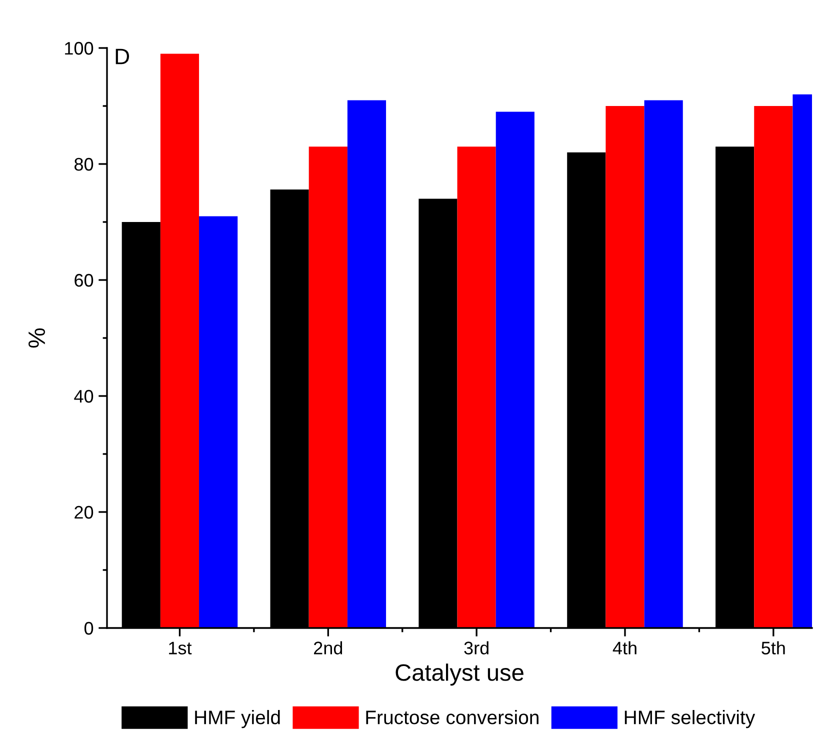 This screenshot has width=827, height=744. What do you see at coordinates (89, 628) in the screenshot?
I see `y-tick-label: 0` at bounding box center [89, 628].